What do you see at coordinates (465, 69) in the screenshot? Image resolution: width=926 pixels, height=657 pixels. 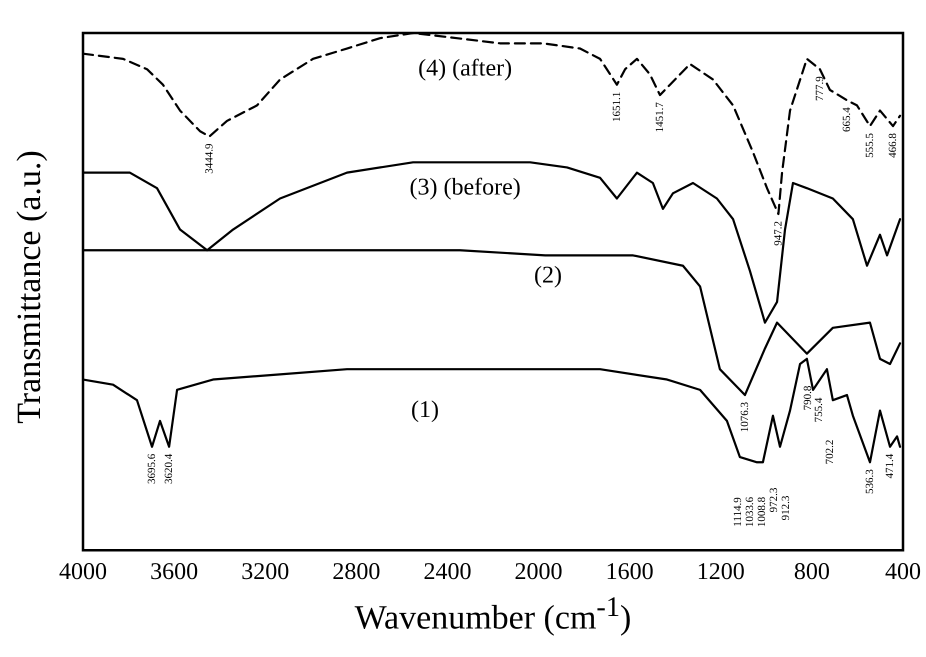 I see `series-label: (4) (after)` at bounding box center [465, 69].